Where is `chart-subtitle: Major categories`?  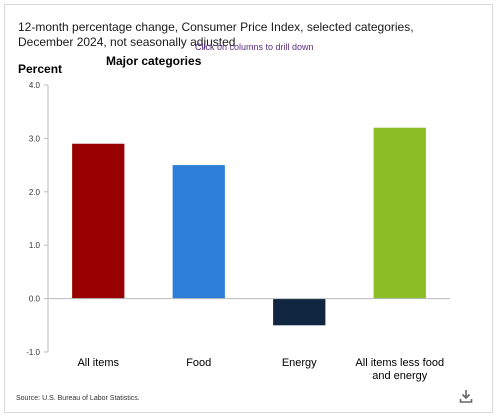
chart-subtitle: Major categories is located at coordinates (154, 61).